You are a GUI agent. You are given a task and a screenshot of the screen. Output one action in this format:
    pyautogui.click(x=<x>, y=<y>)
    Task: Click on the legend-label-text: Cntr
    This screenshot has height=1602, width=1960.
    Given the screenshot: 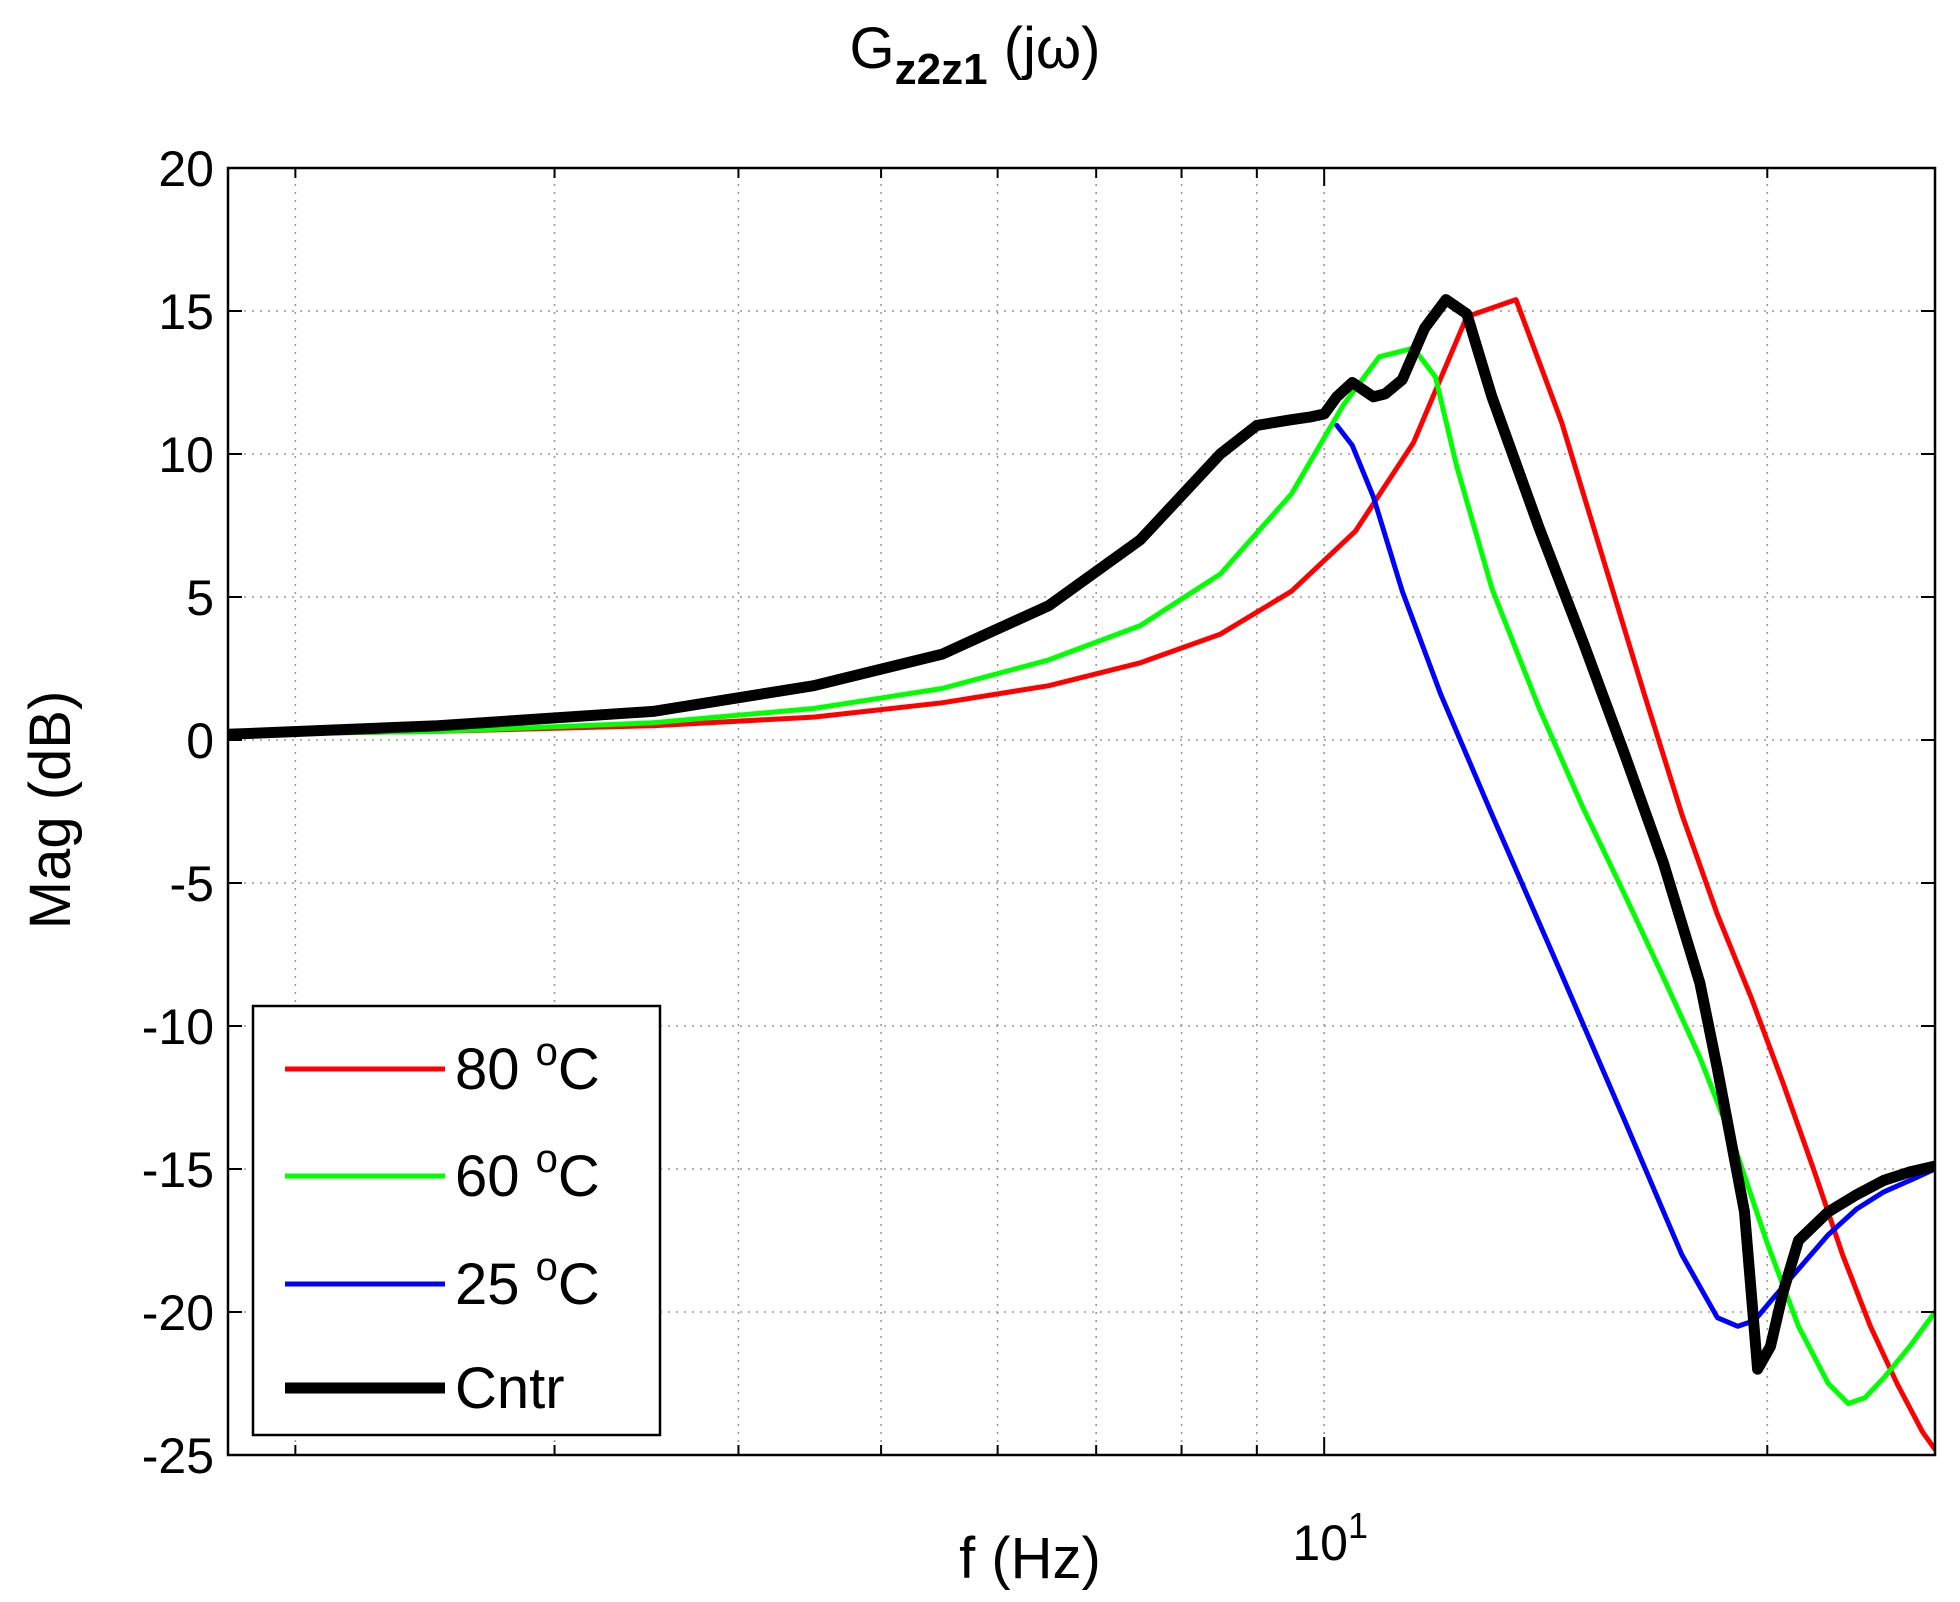 What is the action you would take?
    pyautogui.click(x=510, y=1388)
    